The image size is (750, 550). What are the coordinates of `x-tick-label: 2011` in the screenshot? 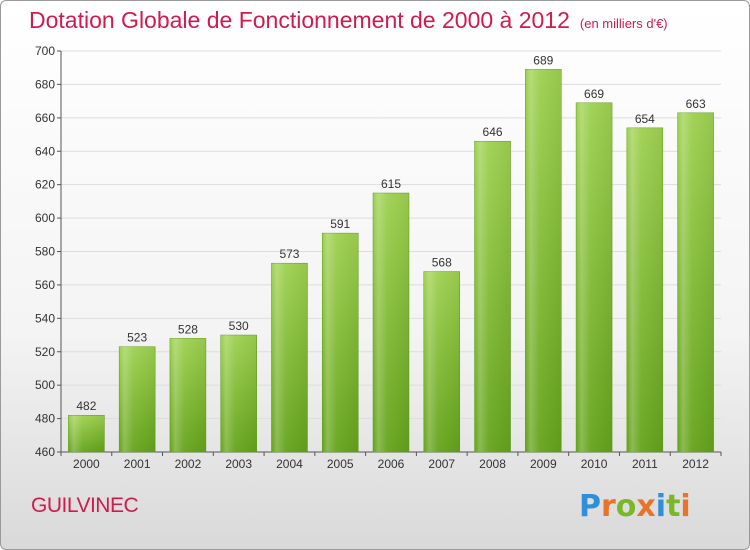 It's located at (645, 464).